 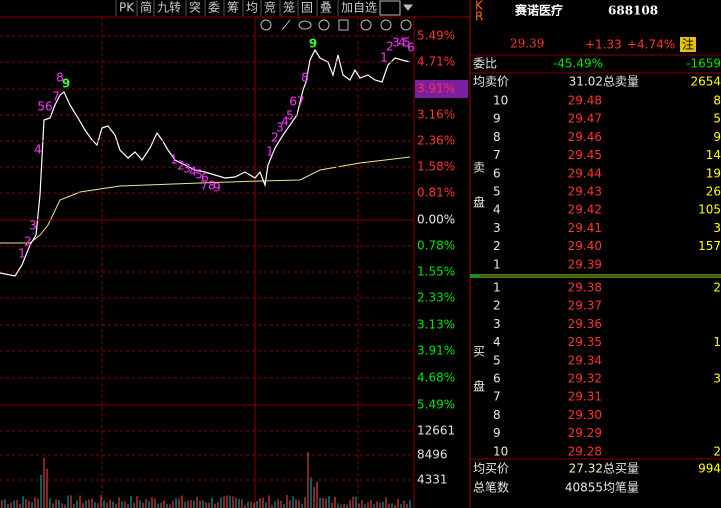 What do you see at coordinates (252, 8) in the screenshot?
I see `toolbar-button: 均` at bounding box center [252, 8].